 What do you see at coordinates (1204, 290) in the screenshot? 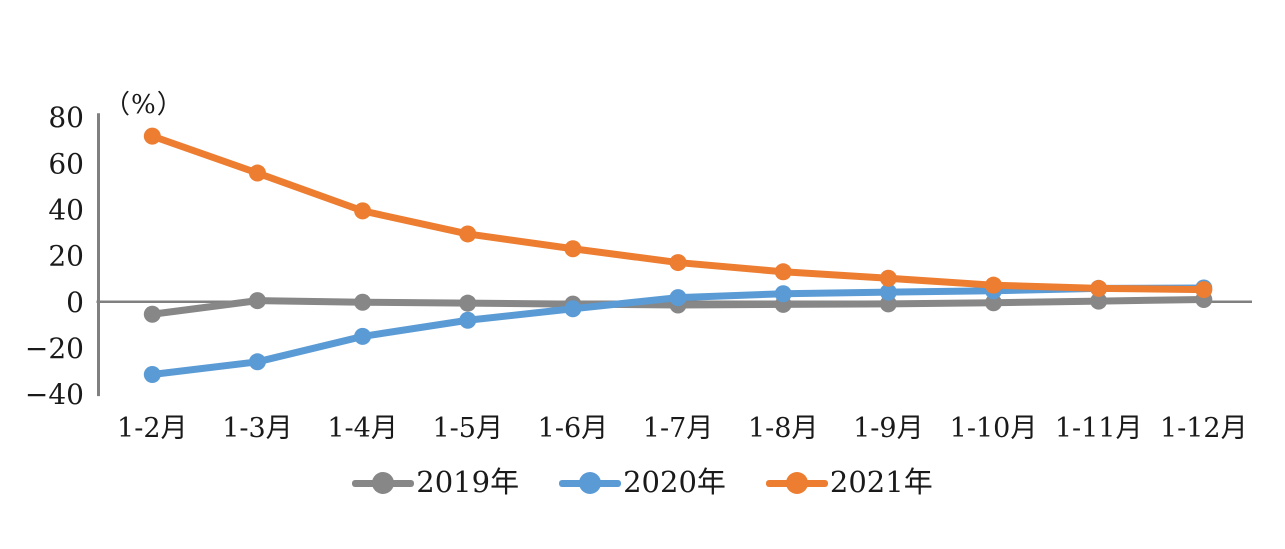
I see `series-point-2021年-1-12月` at bounding box center [1204, 290].